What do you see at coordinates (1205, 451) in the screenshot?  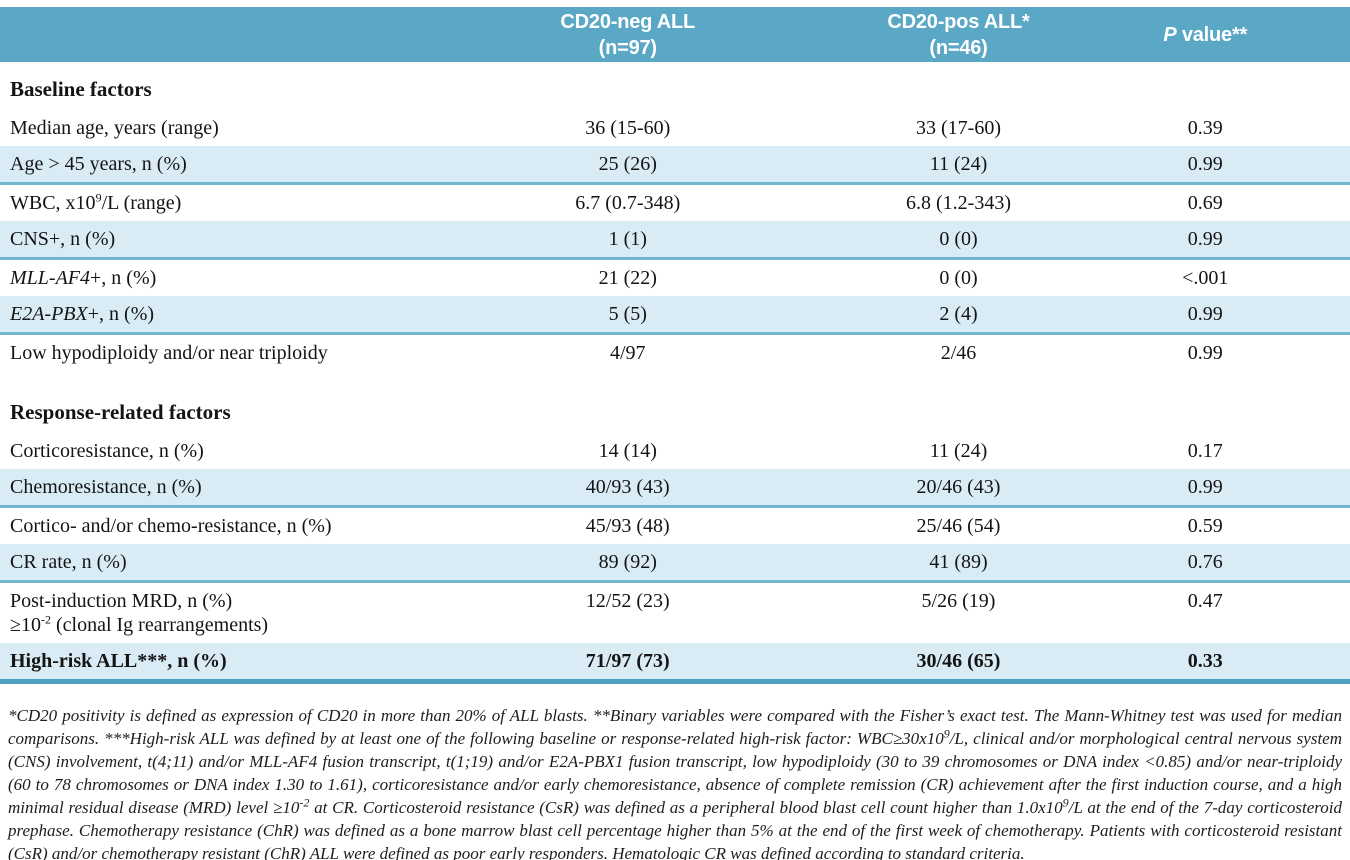 I see `value-p: 0.17` at bounding box center [1205, 451].